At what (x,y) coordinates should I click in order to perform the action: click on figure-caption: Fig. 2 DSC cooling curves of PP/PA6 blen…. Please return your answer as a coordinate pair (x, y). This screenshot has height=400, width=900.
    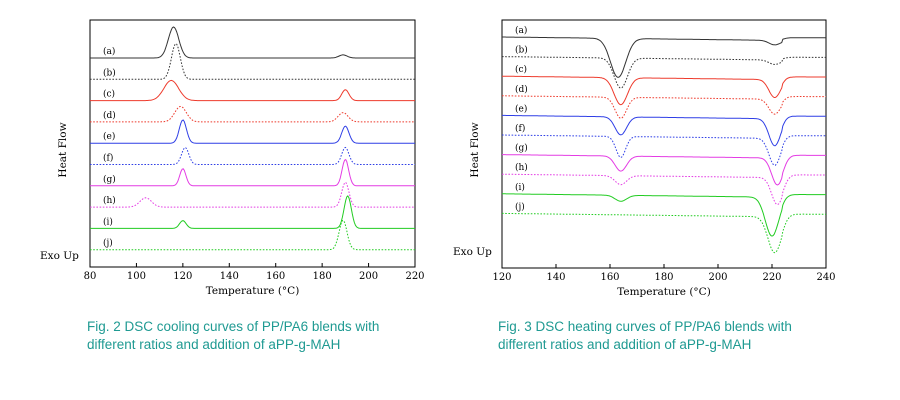
    Looking at the image, I should click on (233, 335).